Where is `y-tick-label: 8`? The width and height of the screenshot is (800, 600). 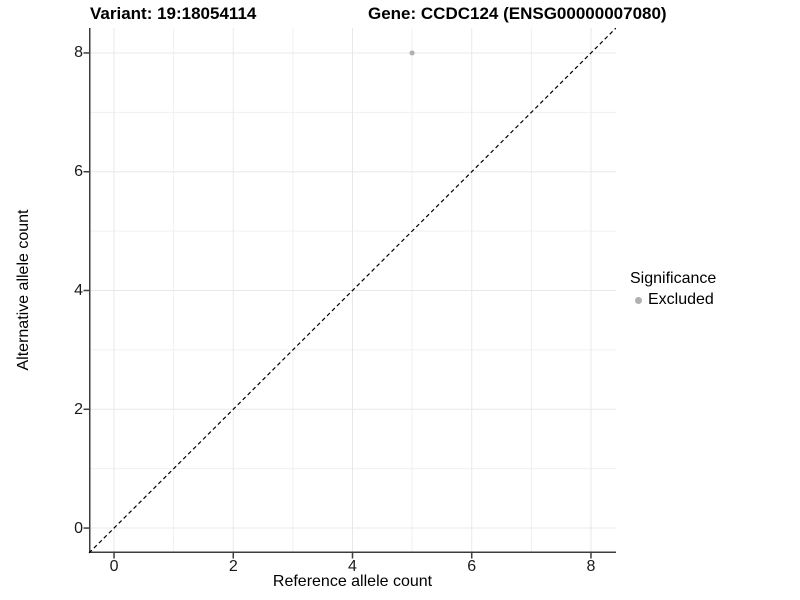 y-tick-label: 8 is located at coordinates (78, 53).